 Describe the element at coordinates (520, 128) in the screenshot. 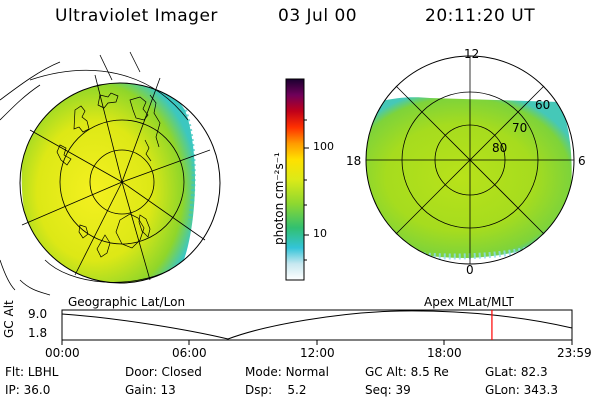

I see `mlat-label-70: 70` at that location.